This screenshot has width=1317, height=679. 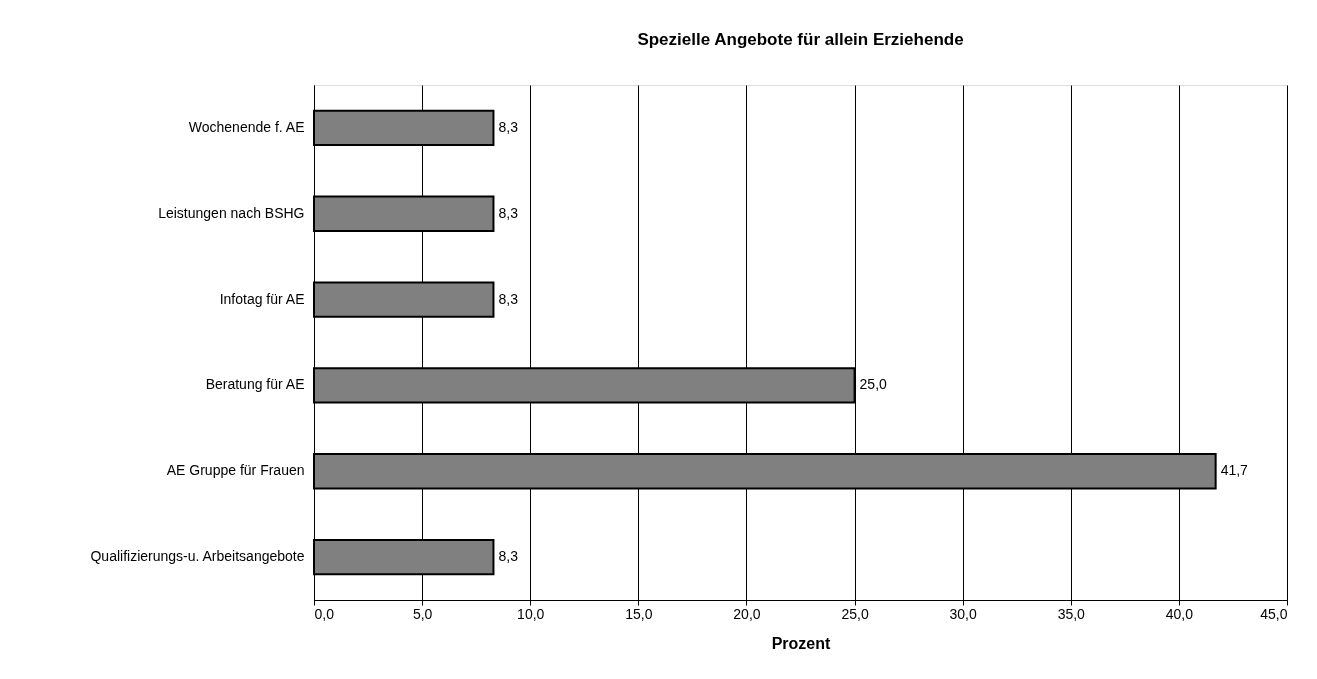 I want to click on x-tick-label: 20,0, so click(x=747, y=613).